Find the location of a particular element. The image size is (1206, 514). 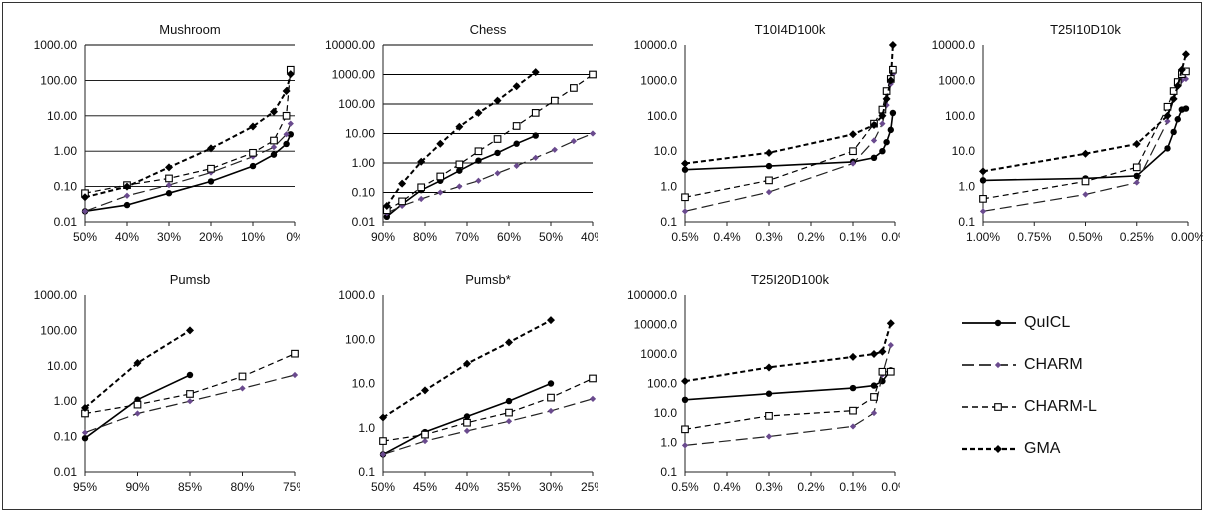

x-tick-label: 0.0% is located at coordinates (890, 237).